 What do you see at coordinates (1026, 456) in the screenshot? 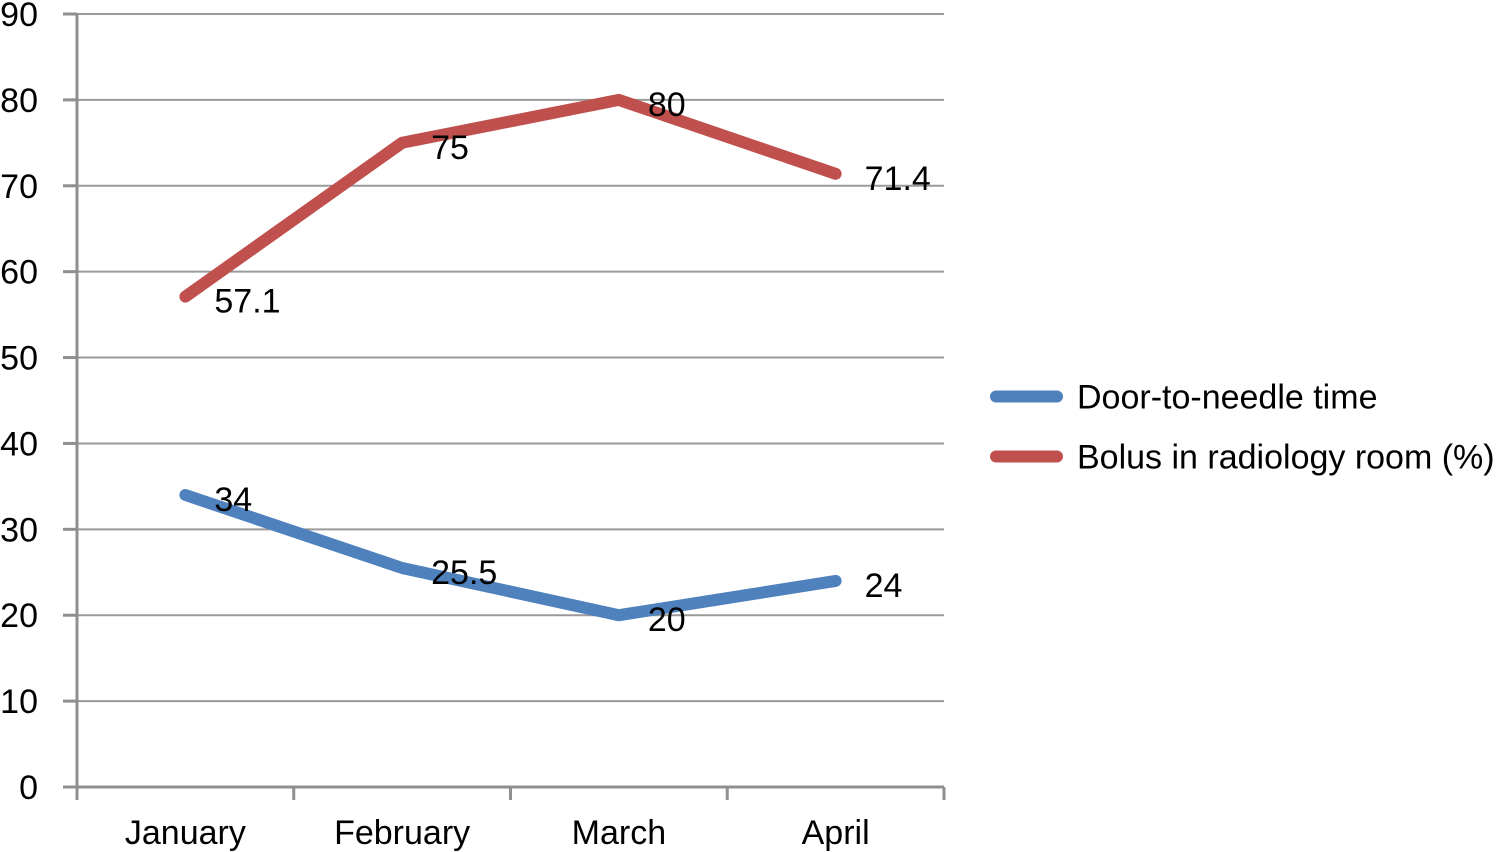
I see `legend-swatch-bolus-in-radiology-room` at bounding box center [1026, 456].